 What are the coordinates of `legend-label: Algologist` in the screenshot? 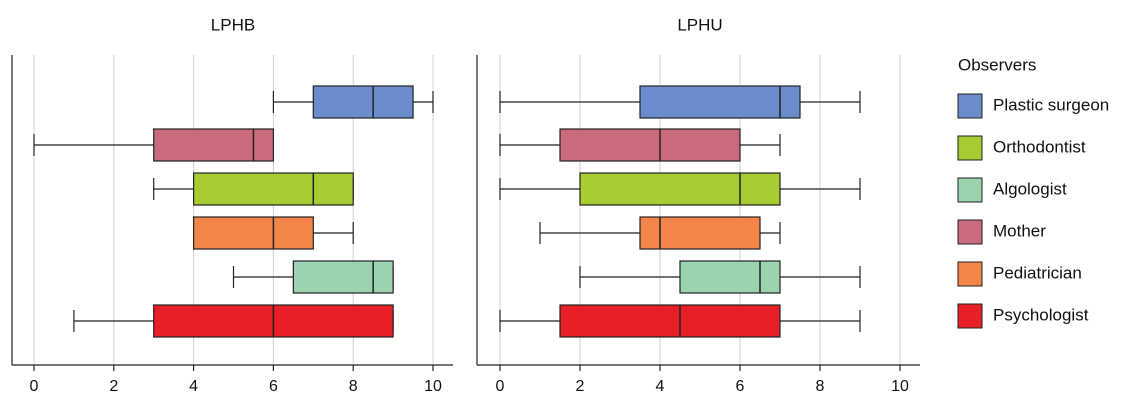 It's located at (1030, 188).